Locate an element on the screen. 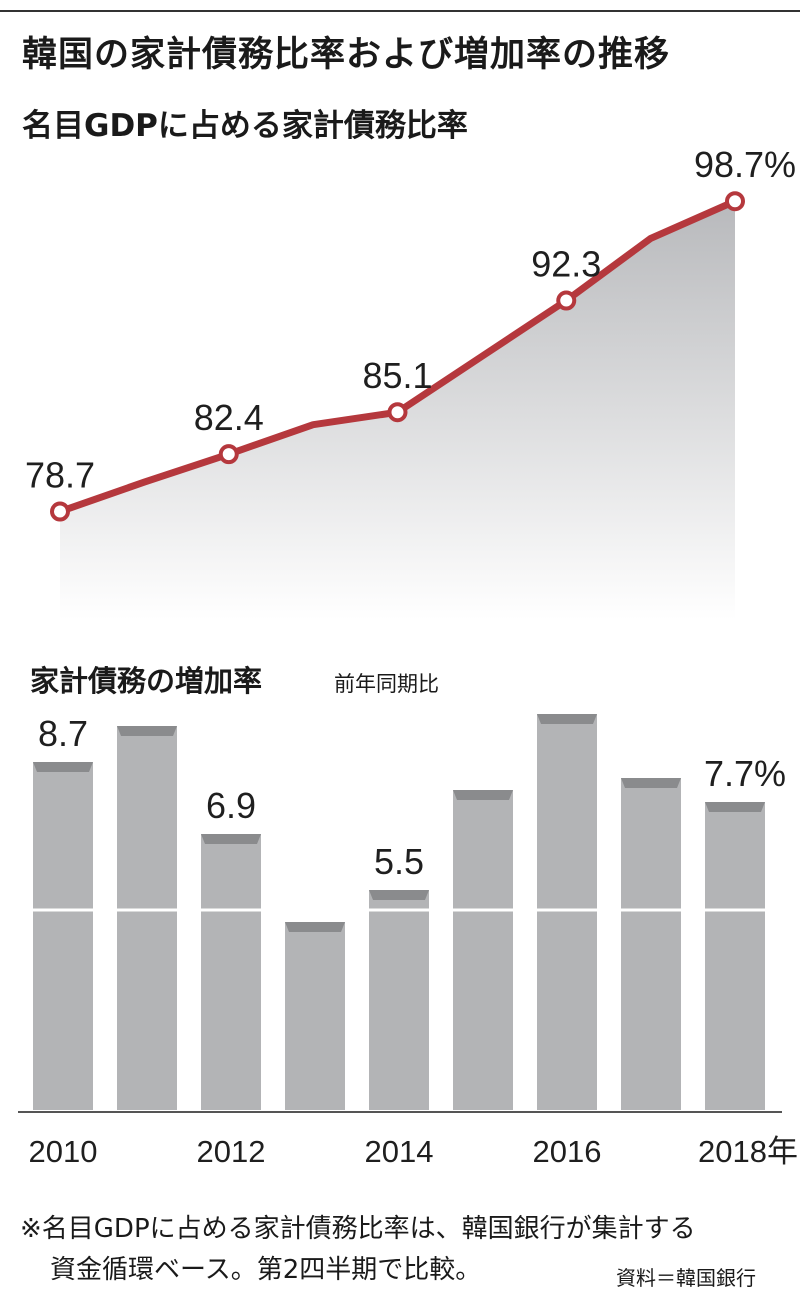 The height and width of the screenshot is (1304, 800). line-data-label-2012: 82.4 is located at coordinates (229, 417).